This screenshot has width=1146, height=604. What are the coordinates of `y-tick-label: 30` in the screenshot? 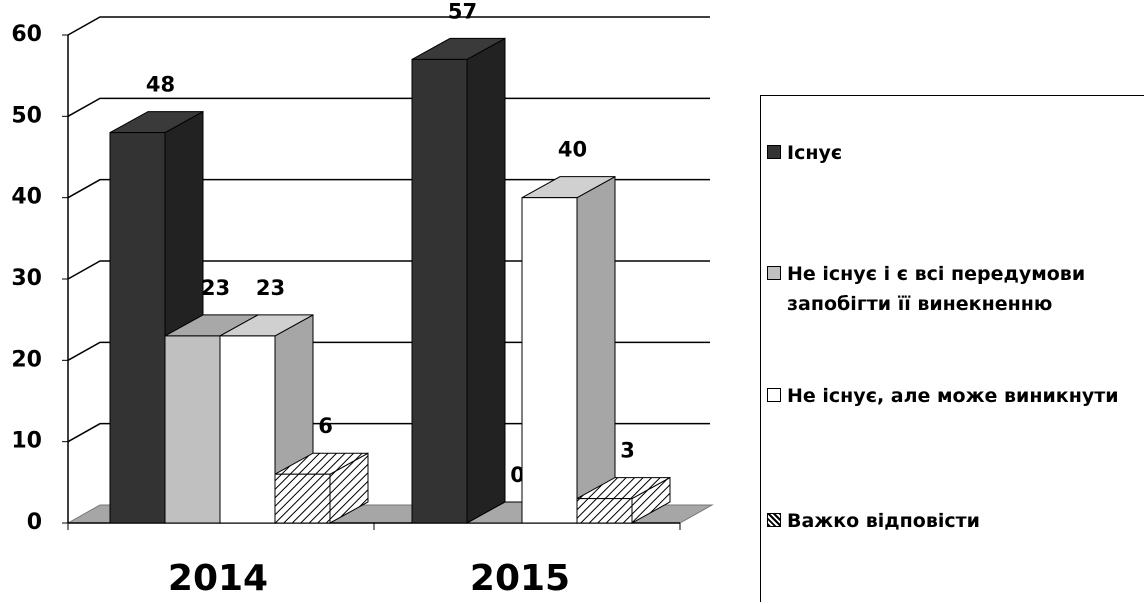 It's located at (26, 278).